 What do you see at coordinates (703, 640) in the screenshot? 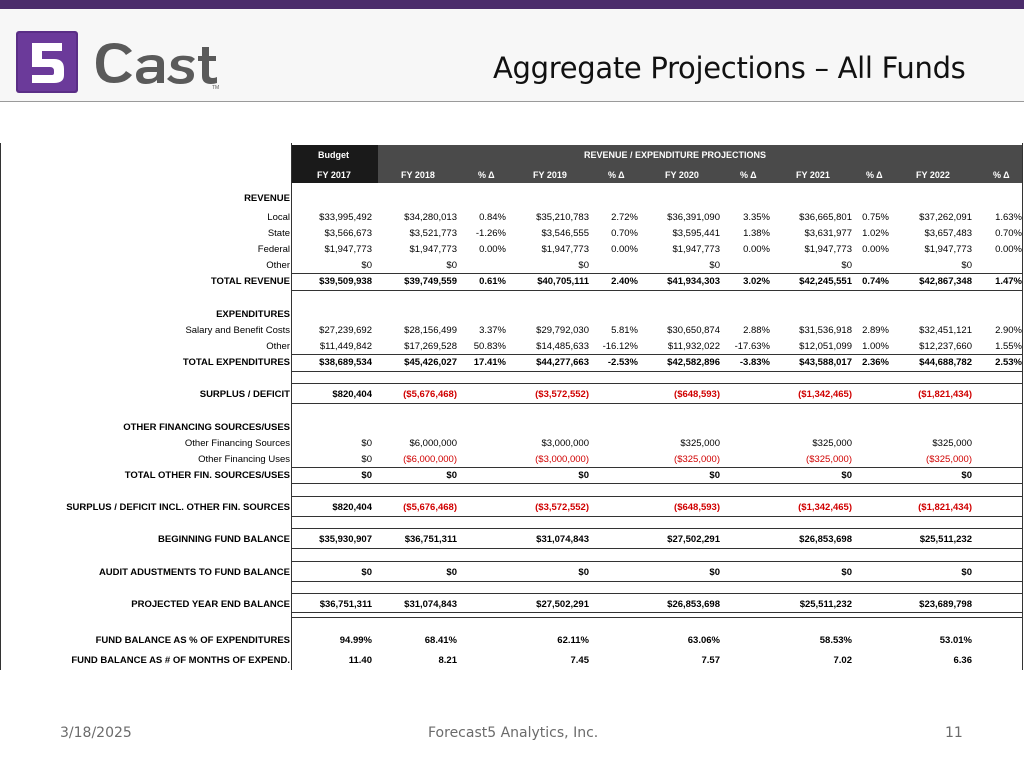
I see `table-cell: 63.06%` at bounding box center [703, 640].